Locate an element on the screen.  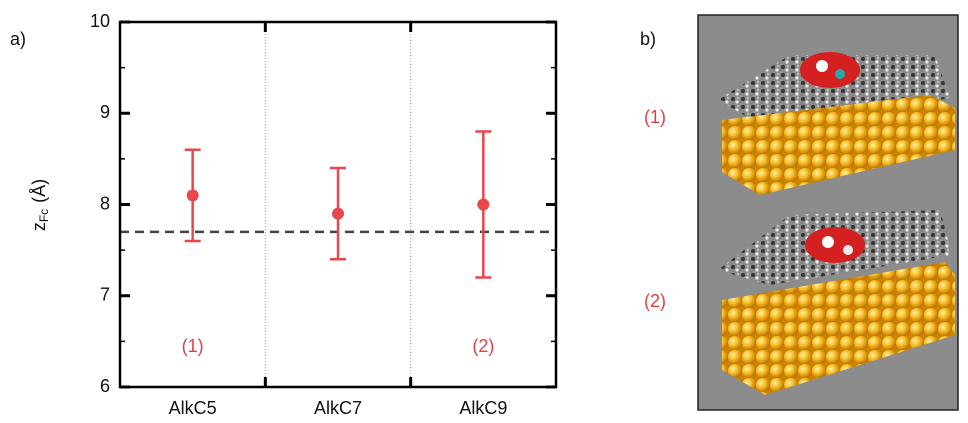
x-tick-label: AlkC9 is located at coordinates (483, 408).